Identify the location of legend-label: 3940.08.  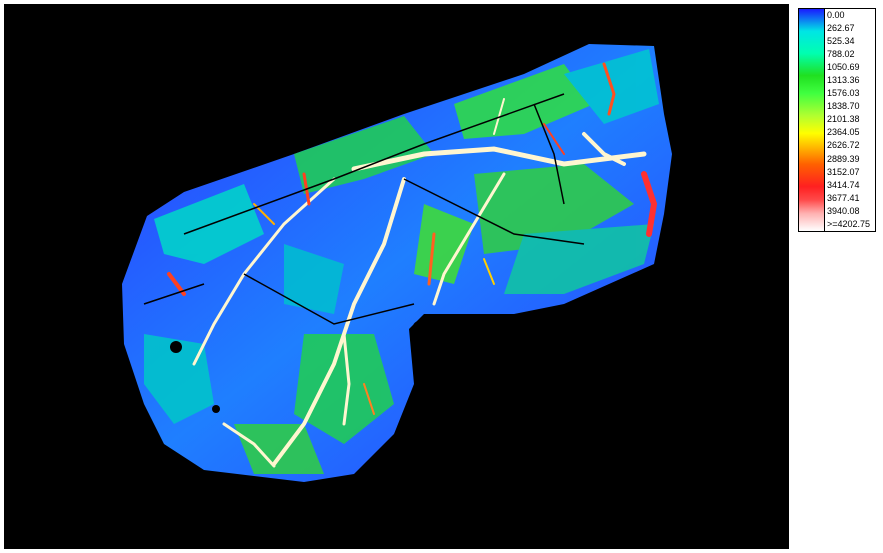
(843, 210).